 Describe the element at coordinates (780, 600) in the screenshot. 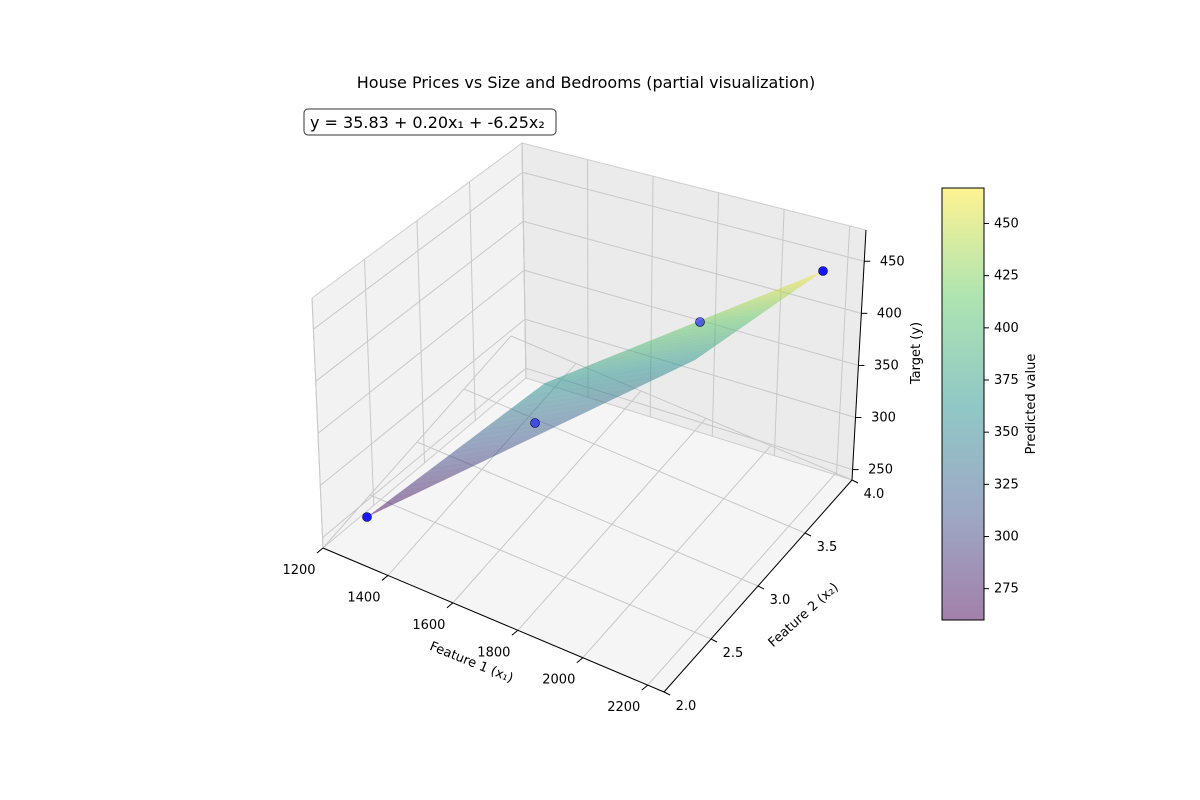

I see `y-tick-label: 3.0` at that location.